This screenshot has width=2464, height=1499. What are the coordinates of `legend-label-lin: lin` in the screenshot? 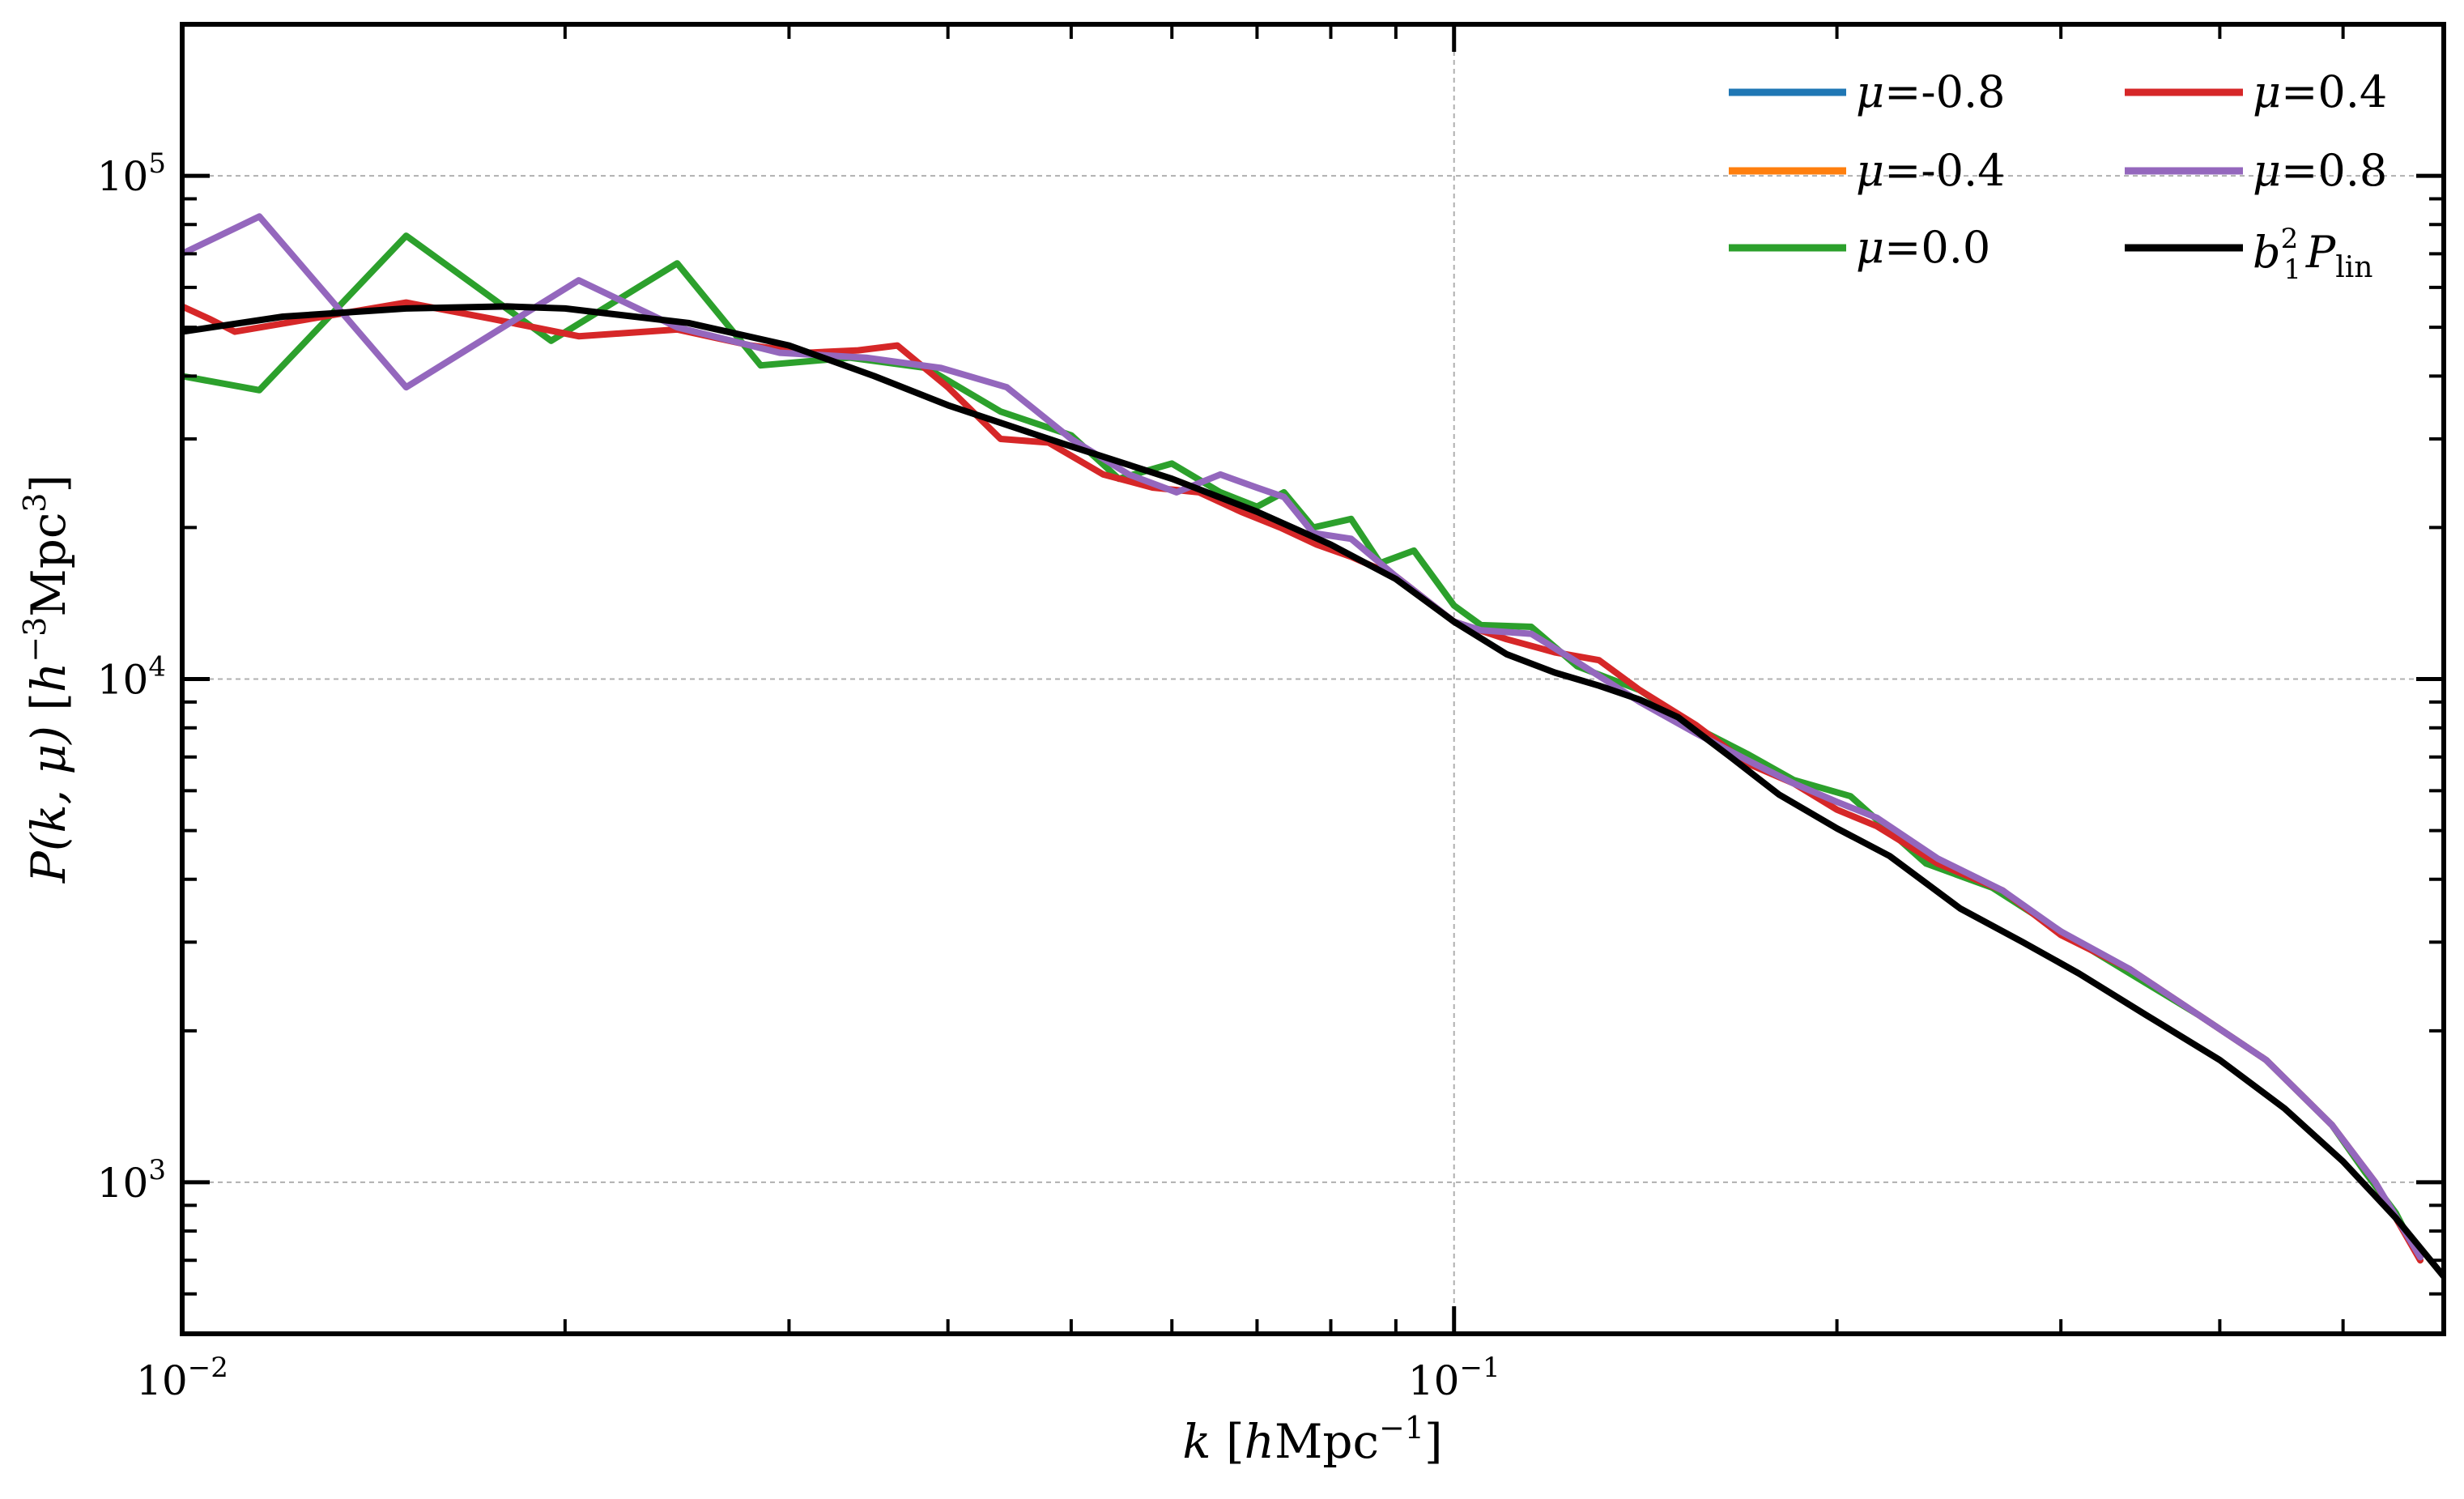 It's located at (2354, 267).